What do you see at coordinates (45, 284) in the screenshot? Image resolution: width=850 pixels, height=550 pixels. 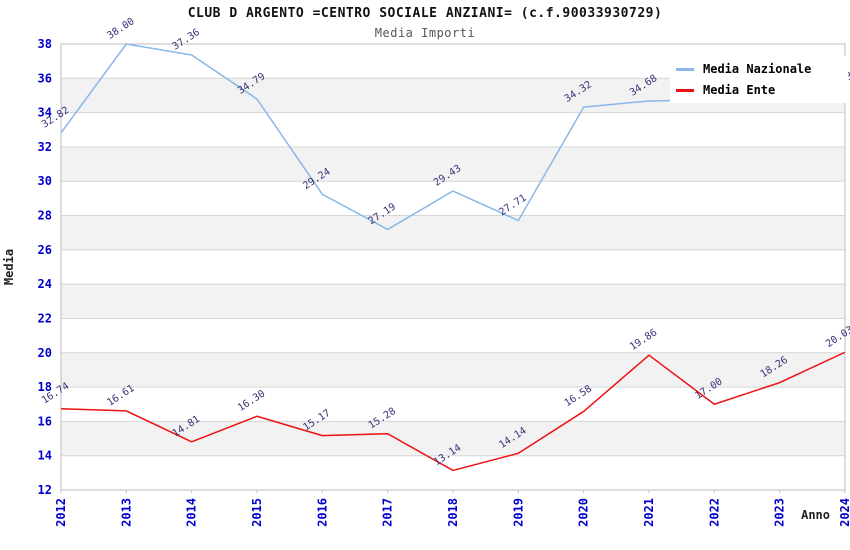 I see `y-tick-label: 24` at bounding box center [45, 284].